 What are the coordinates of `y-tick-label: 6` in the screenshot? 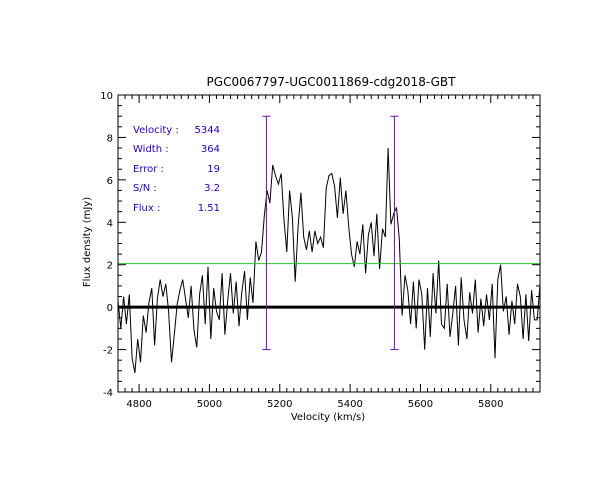 It's located at (110, 181).